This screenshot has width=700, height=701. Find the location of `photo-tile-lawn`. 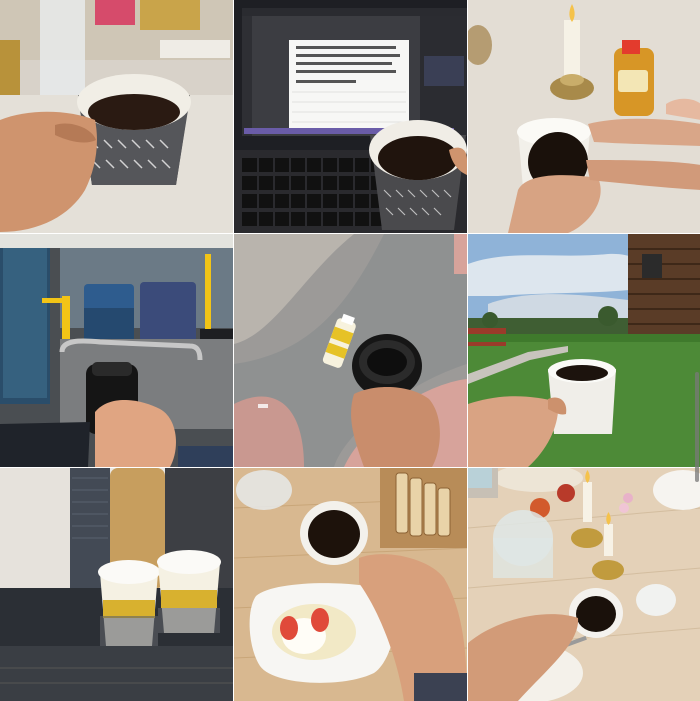

photo-tile-lawn is located at coordinates (584, 350).